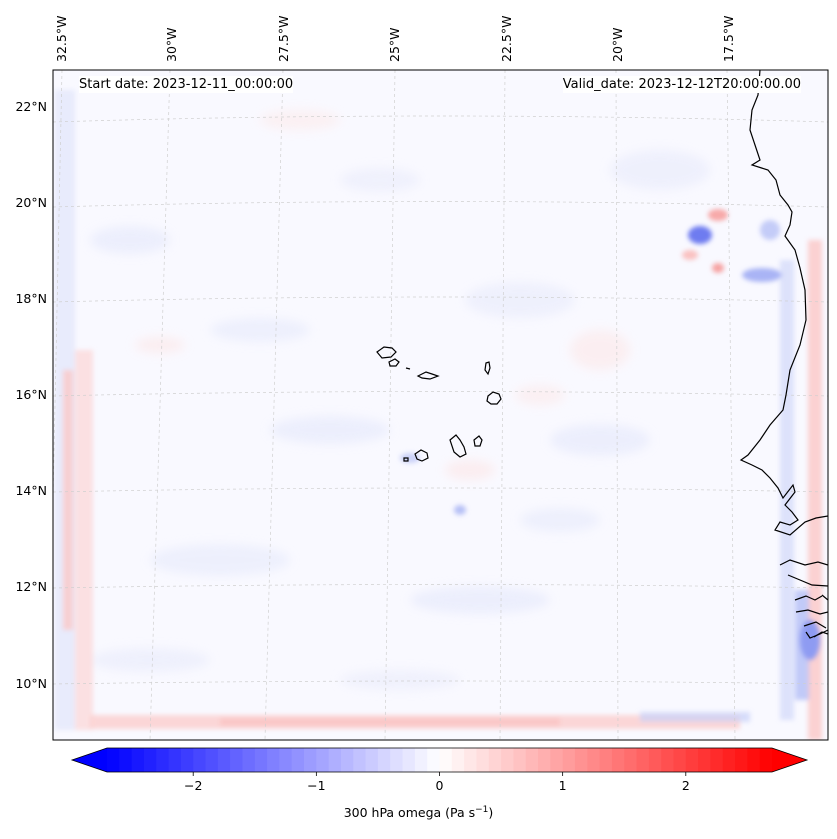  I want to click on lon-label: 32.5°W, so click(61, 39).